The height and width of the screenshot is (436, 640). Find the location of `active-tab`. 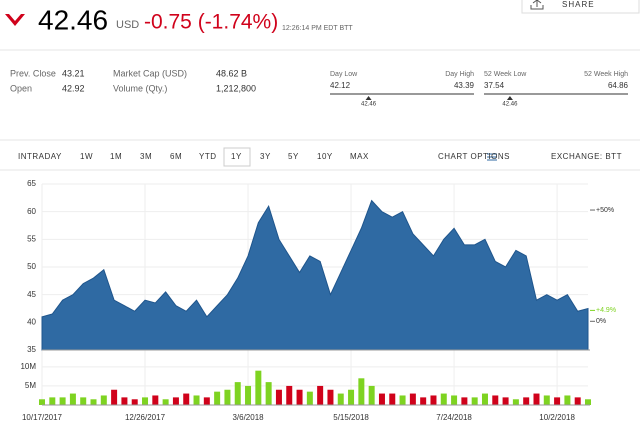

active-tab is located at coordinates (237, 157).